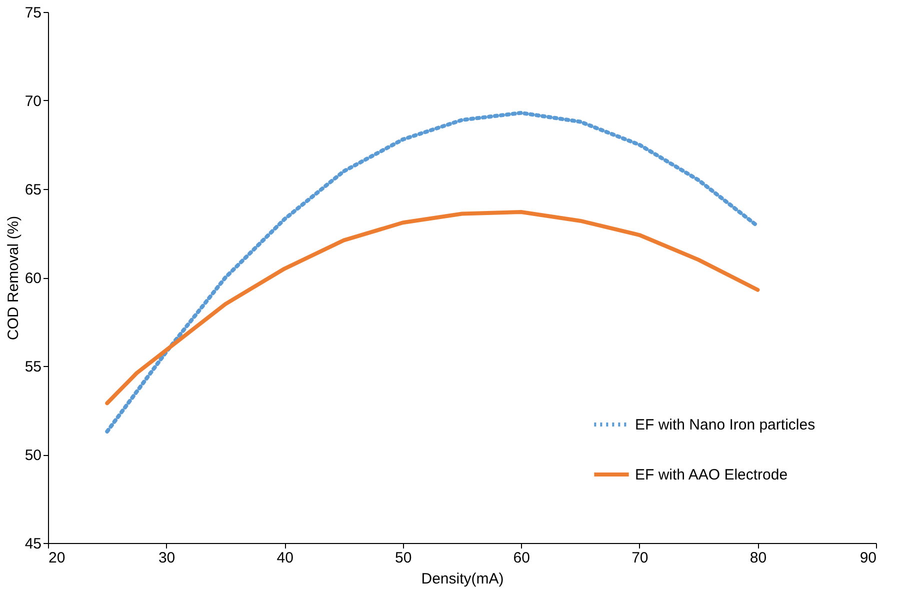 The image size is (915, 615). What do you see at coordinates (33, 13) in the screenshot?
I see `y-tick-label: 75` at bounding box center [33, 13].